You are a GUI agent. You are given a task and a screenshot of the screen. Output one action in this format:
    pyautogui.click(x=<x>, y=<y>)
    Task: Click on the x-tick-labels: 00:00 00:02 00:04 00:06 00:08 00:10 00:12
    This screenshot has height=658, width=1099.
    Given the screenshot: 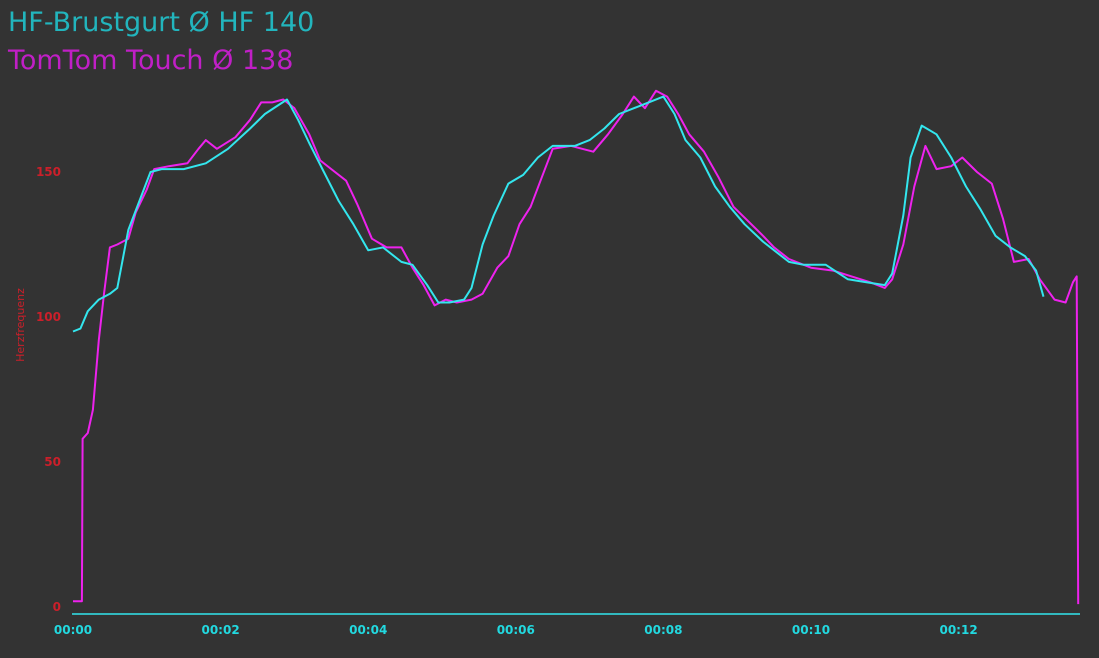 What is the action you would take?
    pyautogui.click(x=516, y=630)
    